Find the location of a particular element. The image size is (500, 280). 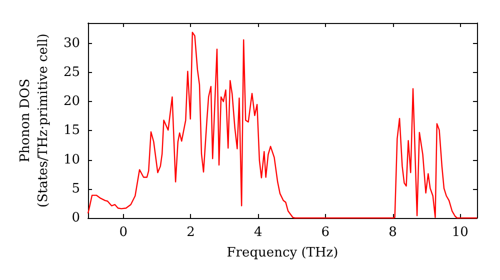

x-tick-label: 0 is located at coordinates (123, 232).